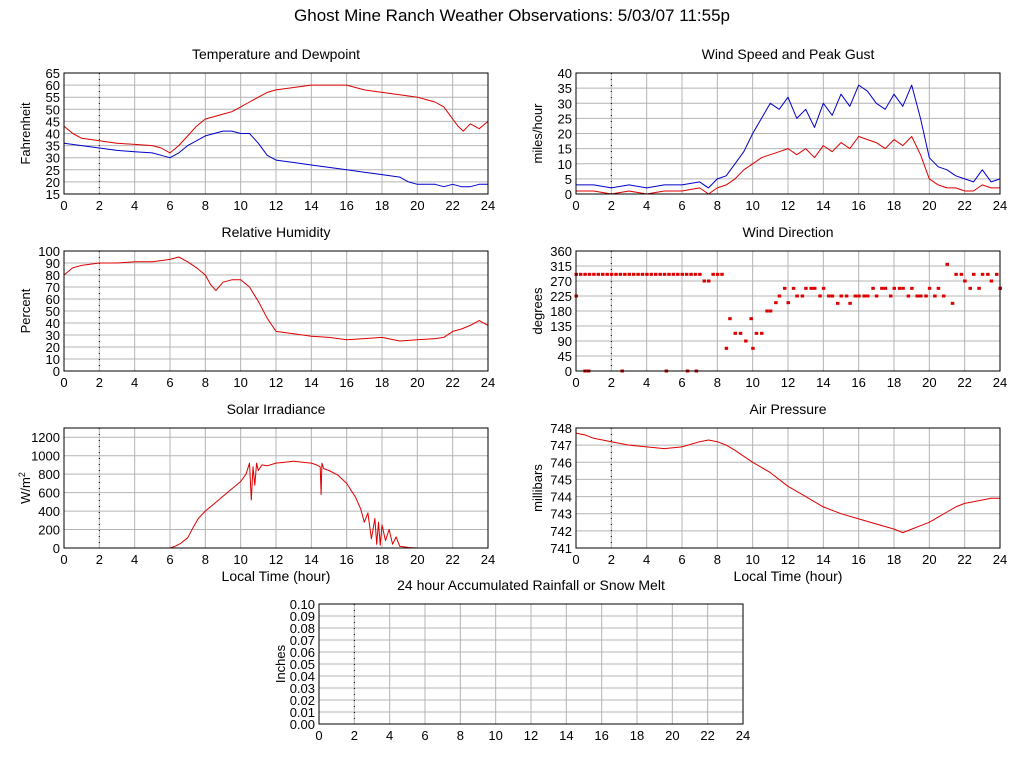 Image resolution: width=1024 pixels, height=768 pixels. What do you see at coordinates (302, 628) in the screenshot?
I see `rain-ytick-label: 0.08` at bounding box center [302, 628].